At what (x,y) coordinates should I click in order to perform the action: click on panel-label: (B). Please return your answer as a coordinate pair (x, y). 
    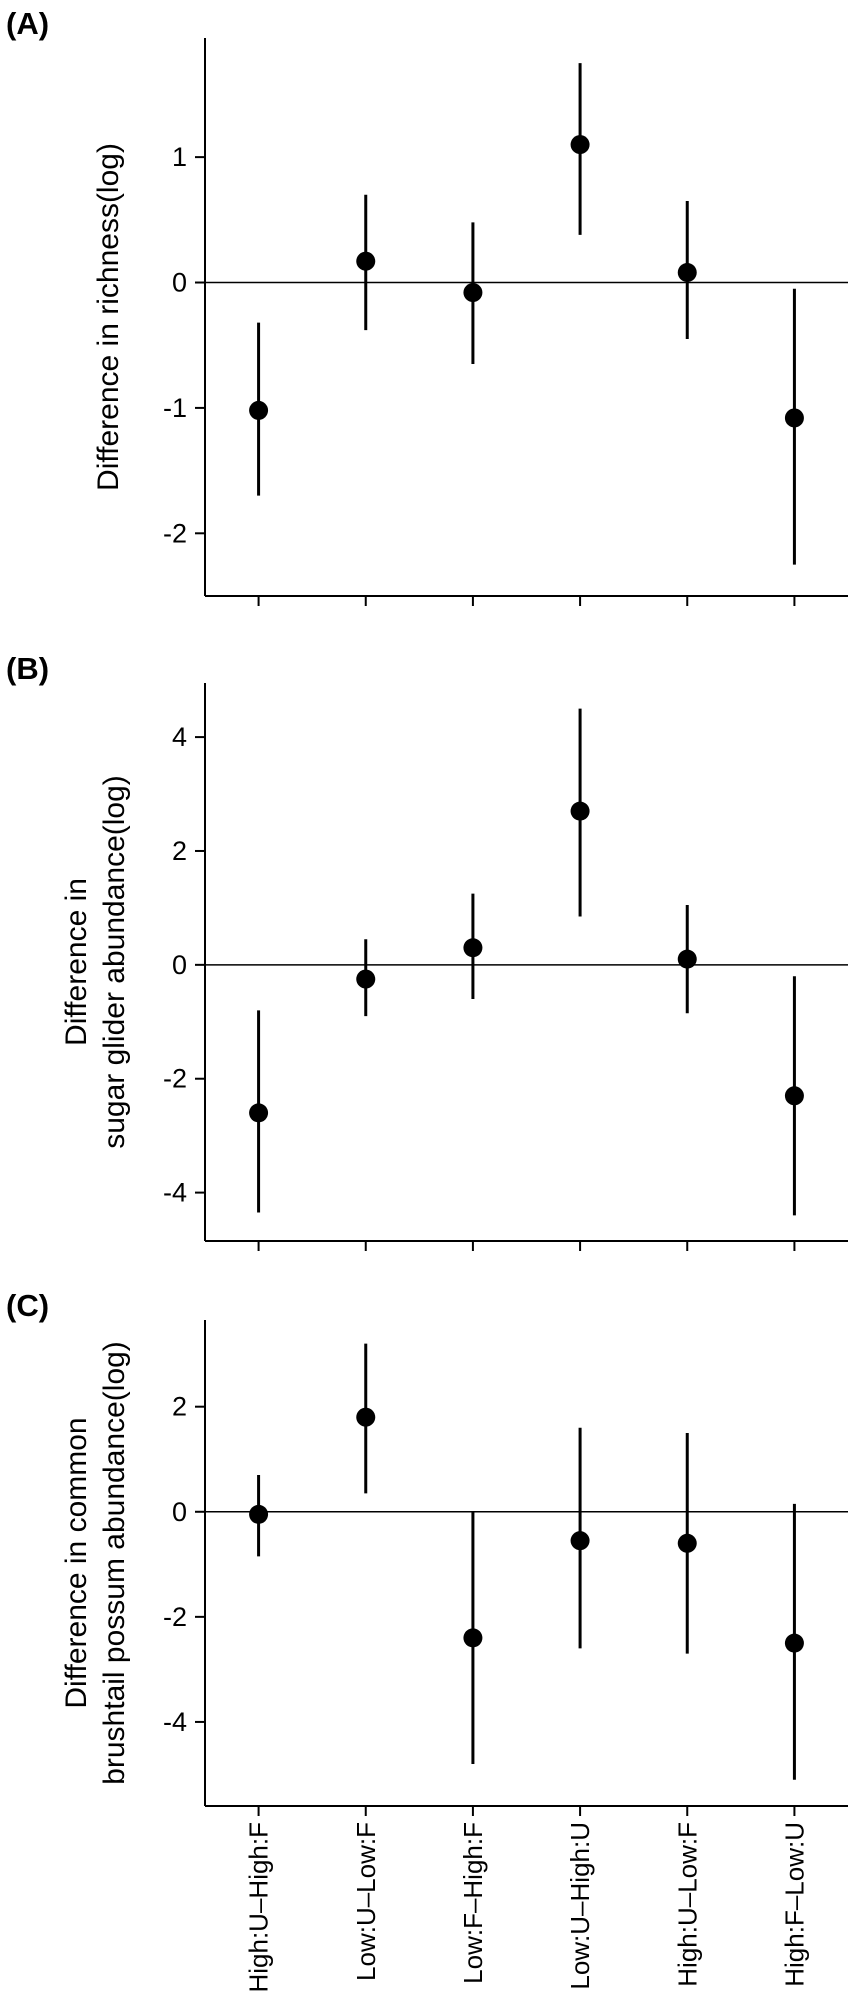
    Looking at the image, I should click on (27, 668).